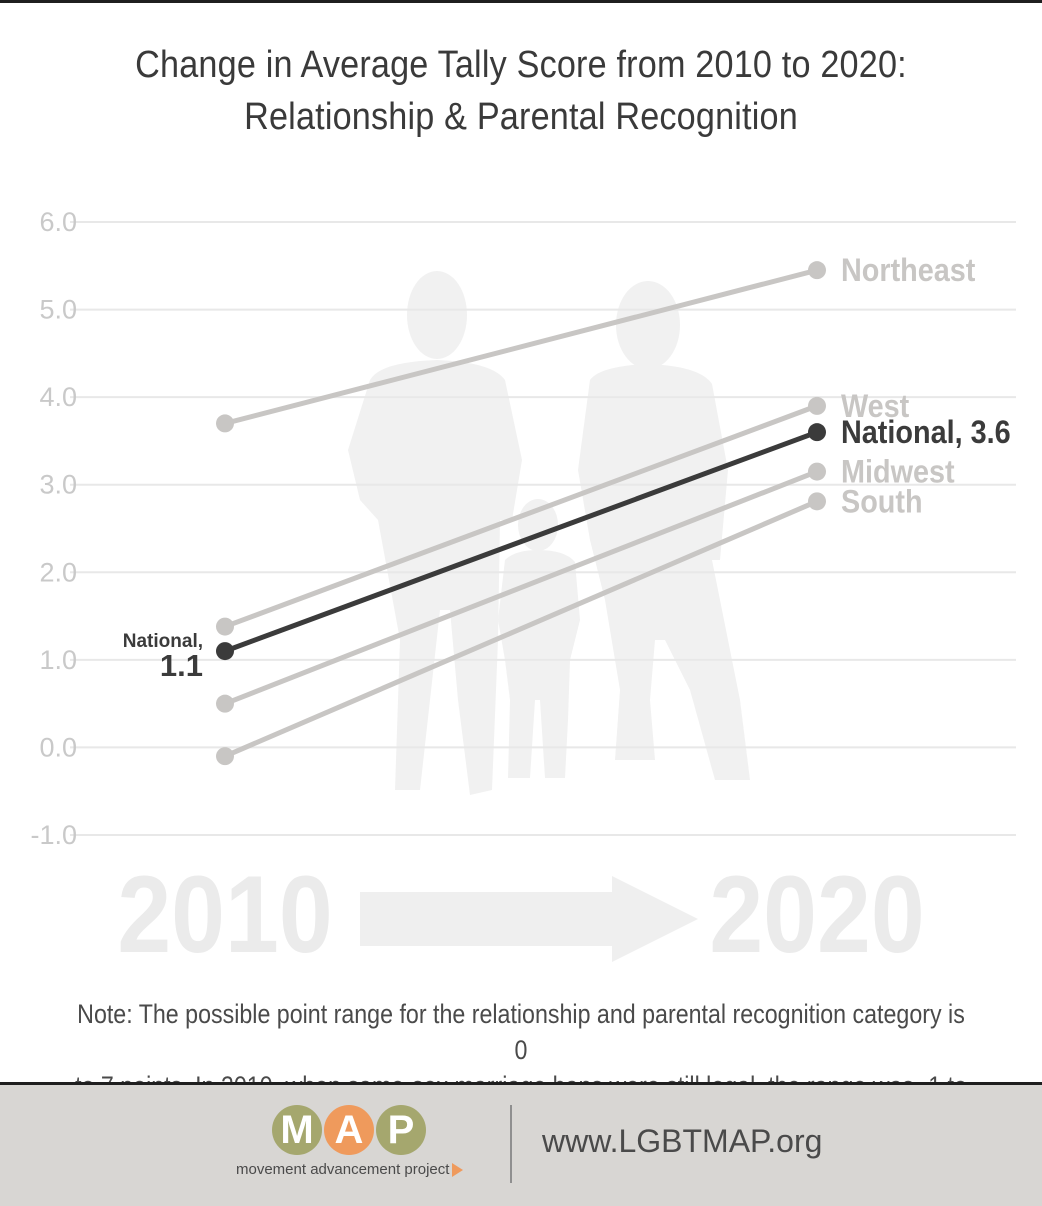 The height and width of the screenshot is (1206, 1042). I want to click on footer-divider, so click(511, 1144).